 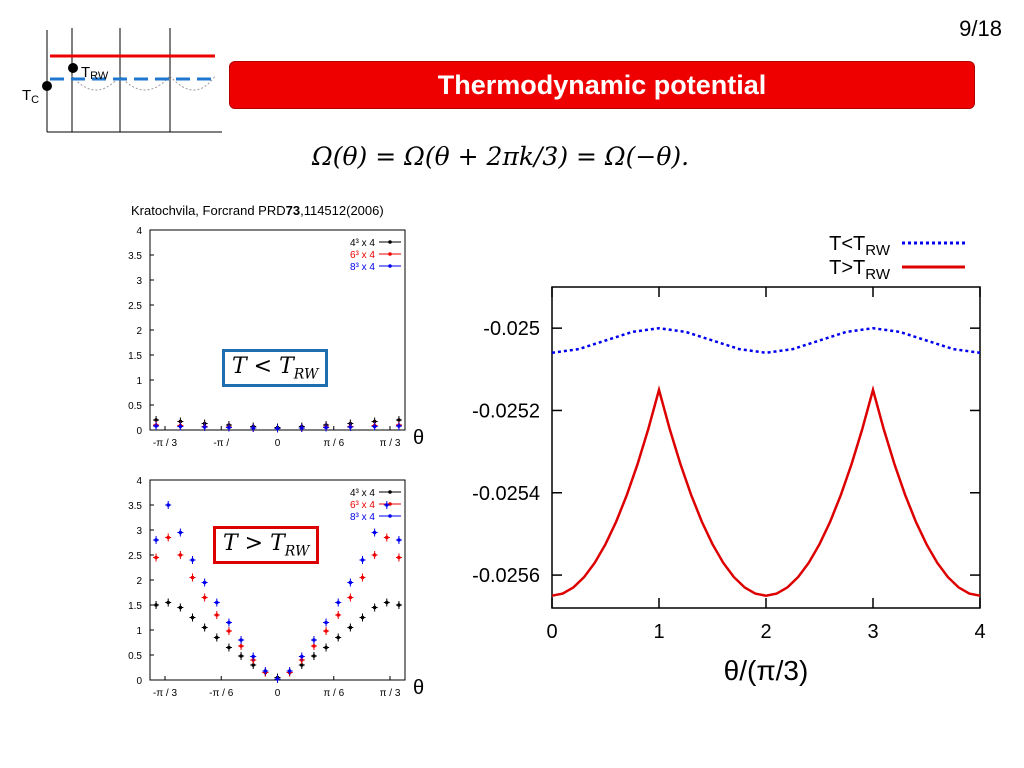 I want to click on x-tick-label: π / 3, so click(x=390, y=443).